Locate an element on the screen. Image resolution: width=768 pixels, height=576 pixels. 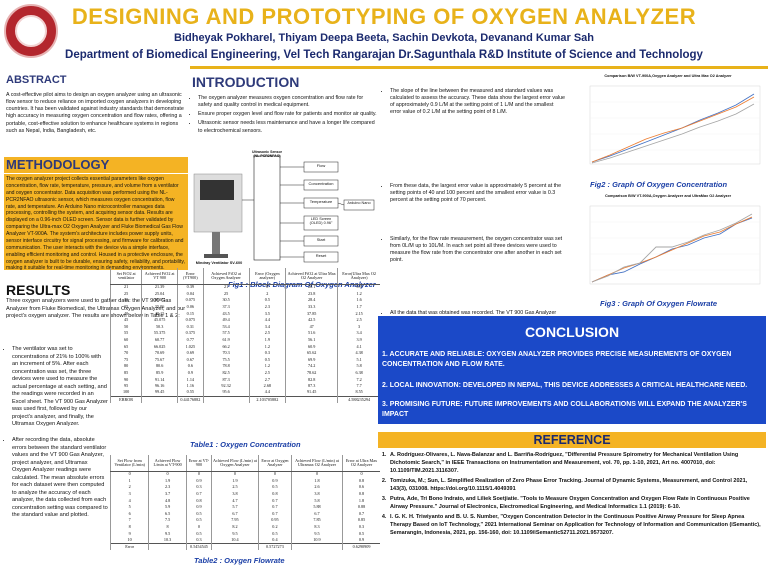
error-row: Error 0.5454545 0.5727273 0.6290909 is located at coordinates (244, 547).